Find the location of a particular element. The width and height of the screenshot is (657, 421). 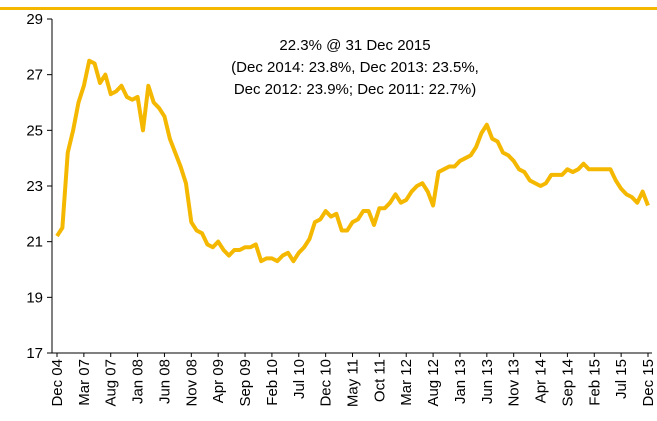

annotation: (Dec 2014: 23.8%, Dec 2013: 23.5%, is located at coordinates (355, 67).